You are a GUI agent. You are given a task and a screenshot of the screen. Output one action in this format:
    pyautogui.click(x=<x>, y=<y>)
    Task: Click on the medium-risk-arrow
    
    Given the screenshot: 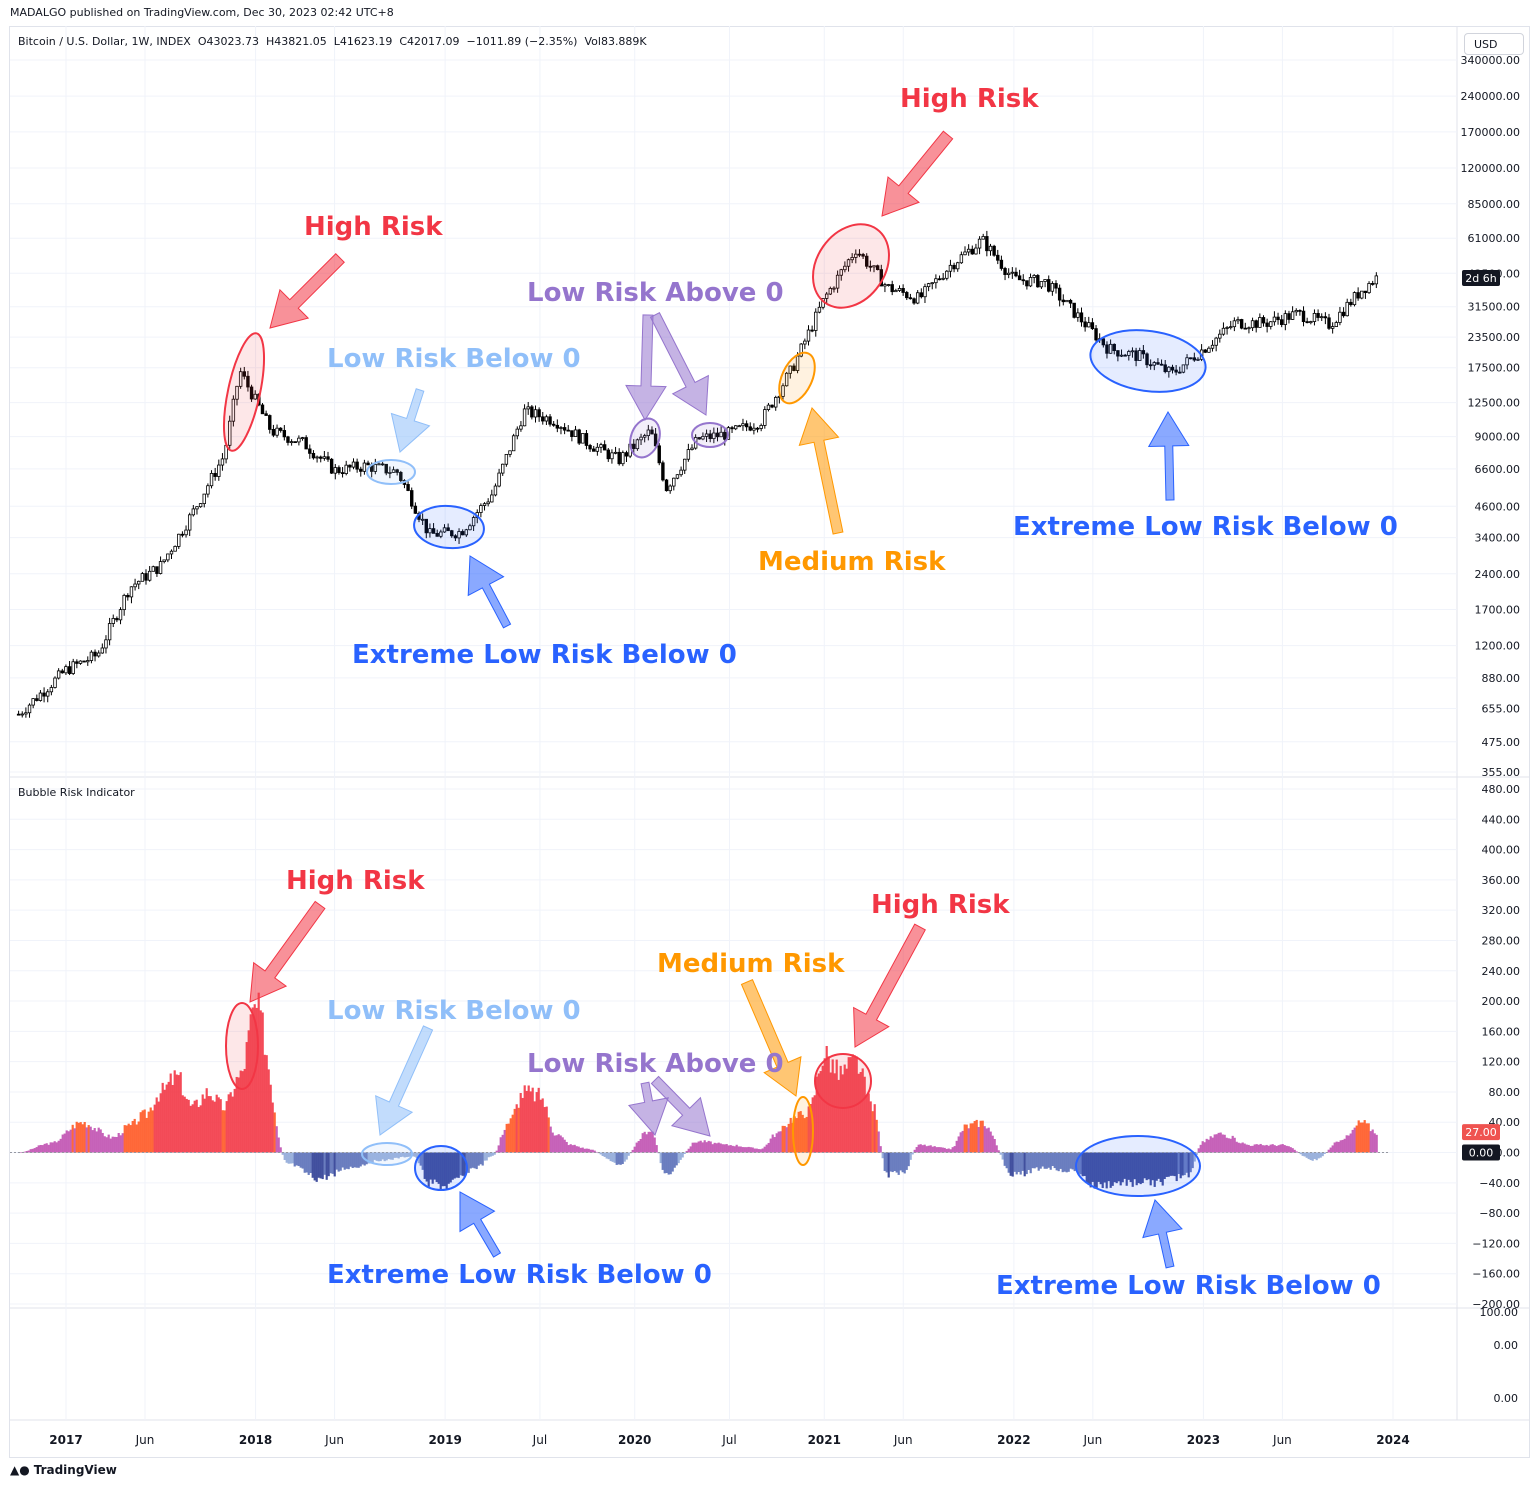 What is the action you would take?
    pyautogui.click(x=821, y=471)
    